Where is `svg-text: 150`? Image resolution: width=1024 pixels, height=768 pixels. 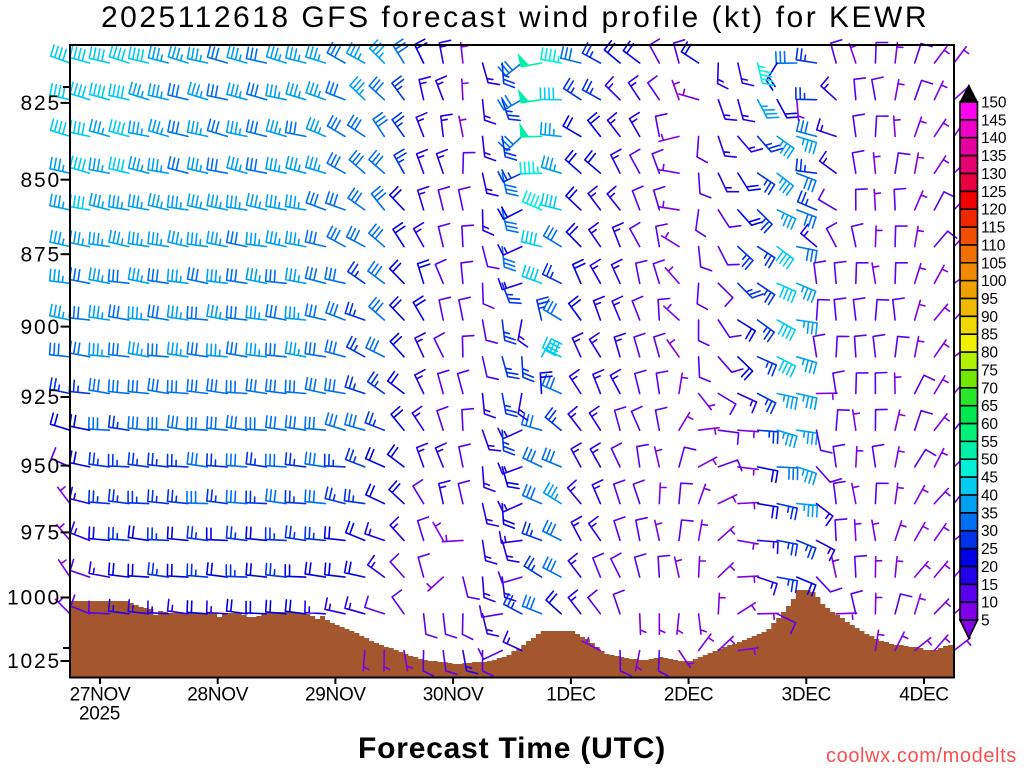
svg-text: 150 is located at coordinates (994, 103).